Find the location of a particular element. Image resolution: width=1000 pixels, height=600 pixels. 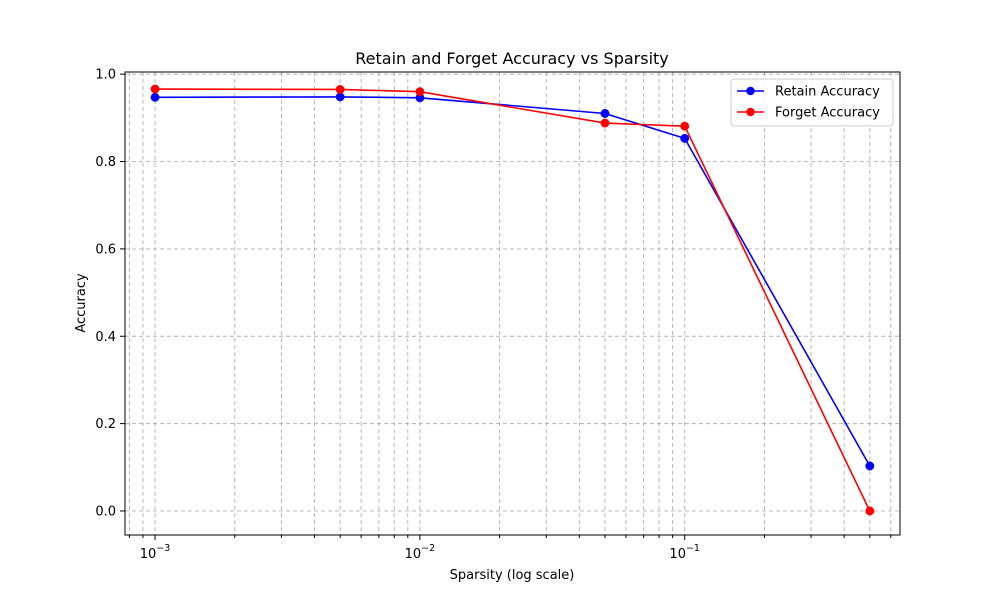

x-axis-label: Sparsity (log scale) is located at coordinates (512, 575).